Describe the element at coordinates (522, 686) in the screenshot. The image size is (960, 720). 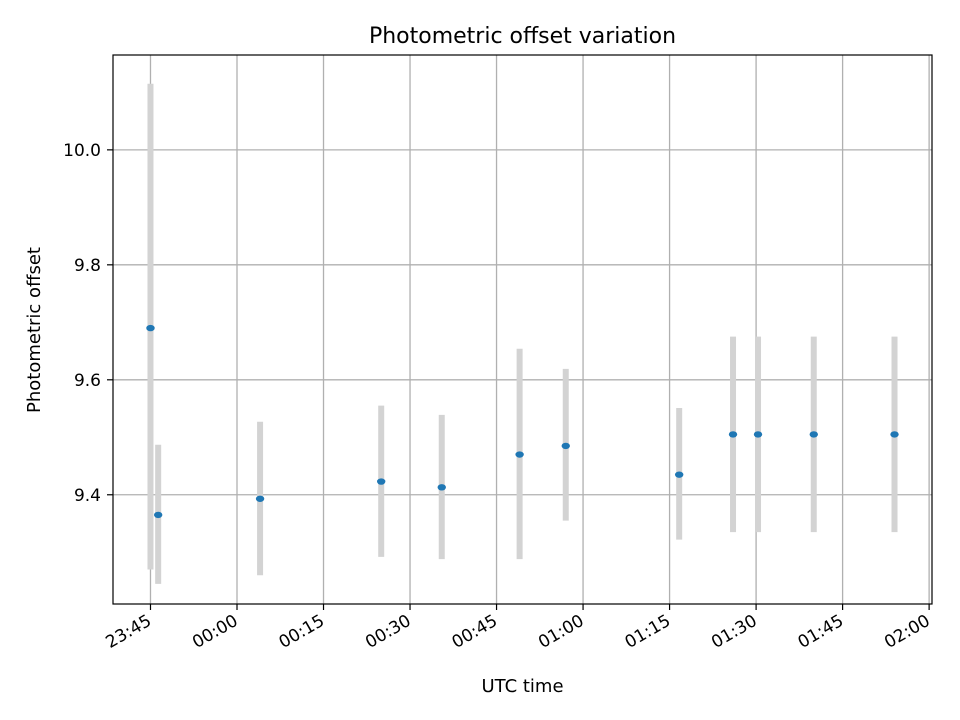
I see `x-axis-label: UTC time` at that location.